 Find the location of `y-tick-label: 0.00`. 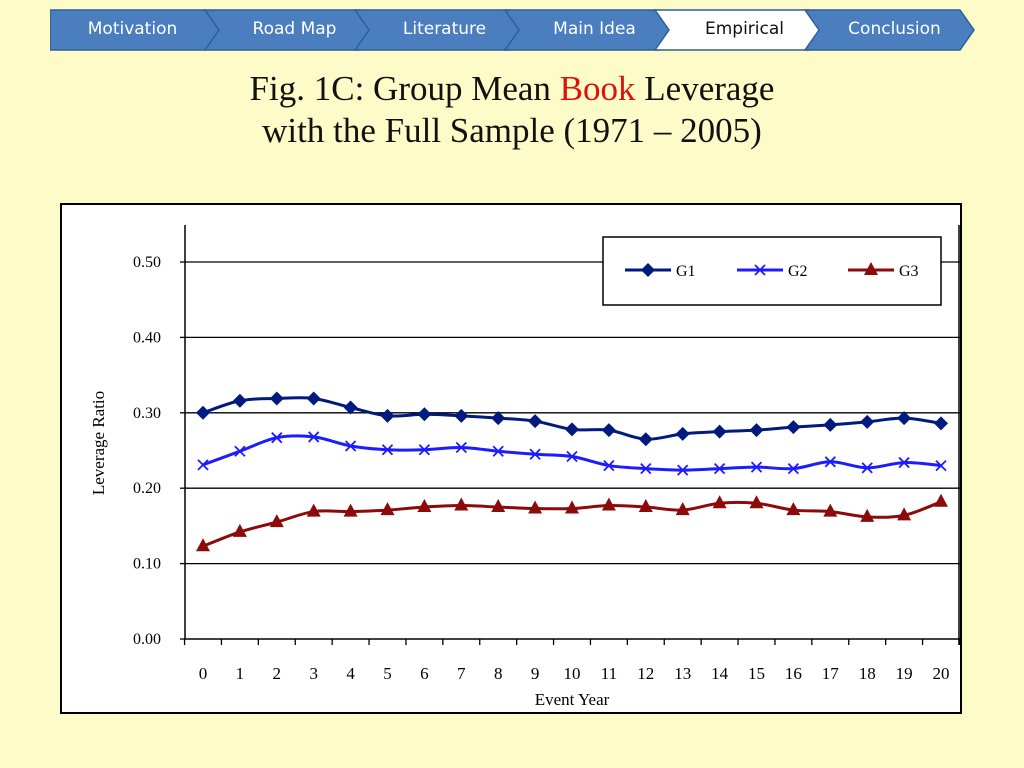

y-tick-label: 0.00 is located at coordinates (147, 639).